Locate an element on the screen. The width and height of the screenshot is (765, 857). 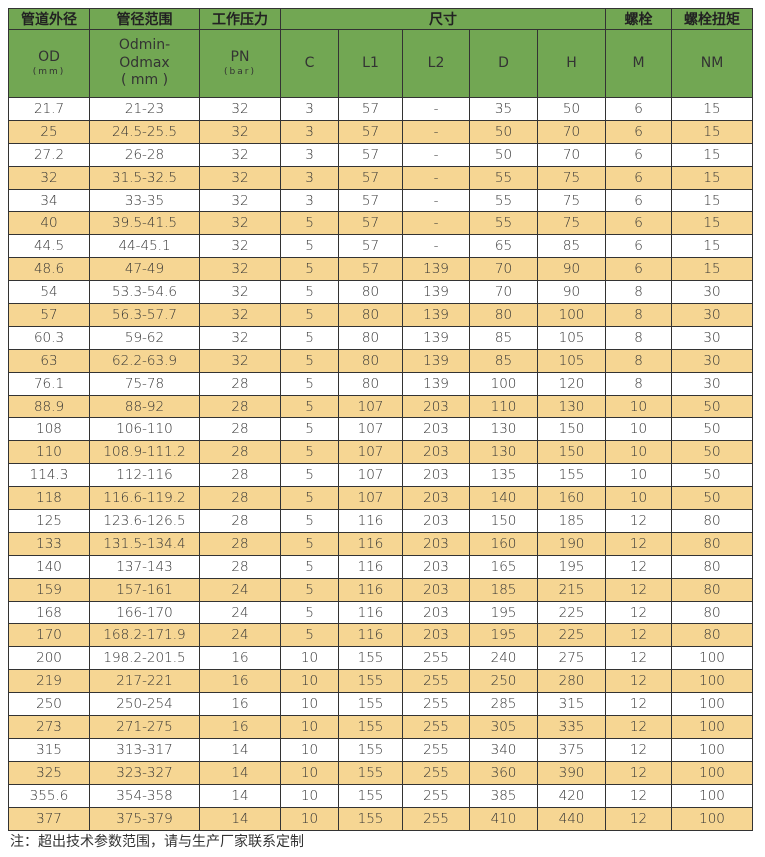
table-row: 60.3 59-62 32 5 80 139 85 105 8 30 is located at coordinates (381, 337).